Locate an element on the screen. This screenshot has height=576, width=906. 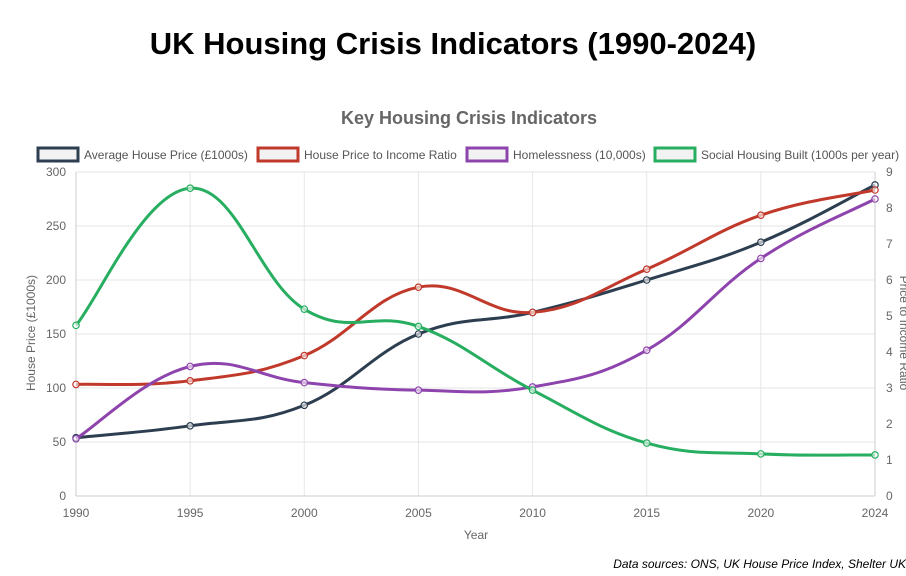
x-axis-title: Year is located at coordinates (476, 535).